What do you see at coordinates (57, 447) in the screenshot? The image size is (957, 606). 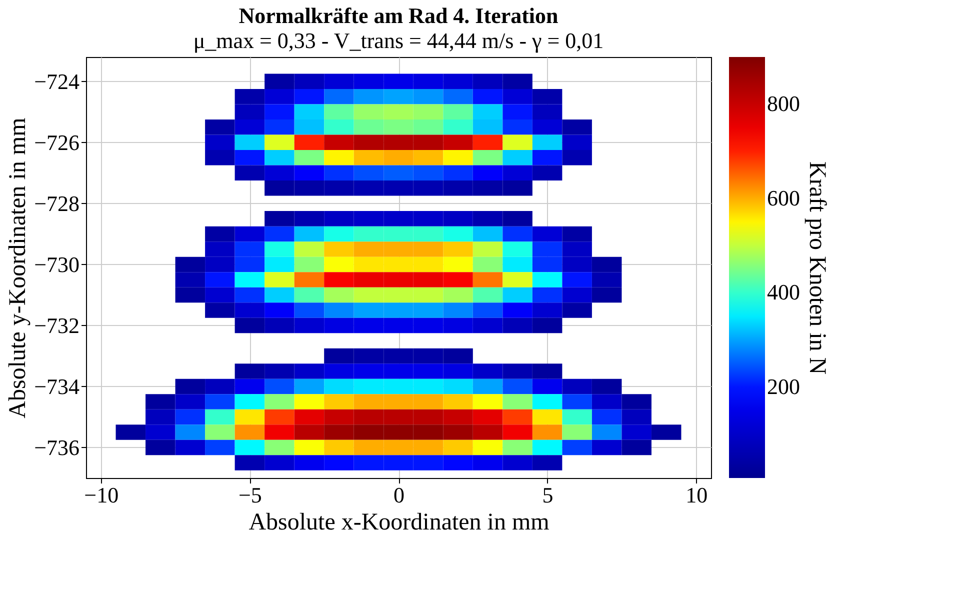 I see `y-tick-label: −736` at bounding box center [57, 447].